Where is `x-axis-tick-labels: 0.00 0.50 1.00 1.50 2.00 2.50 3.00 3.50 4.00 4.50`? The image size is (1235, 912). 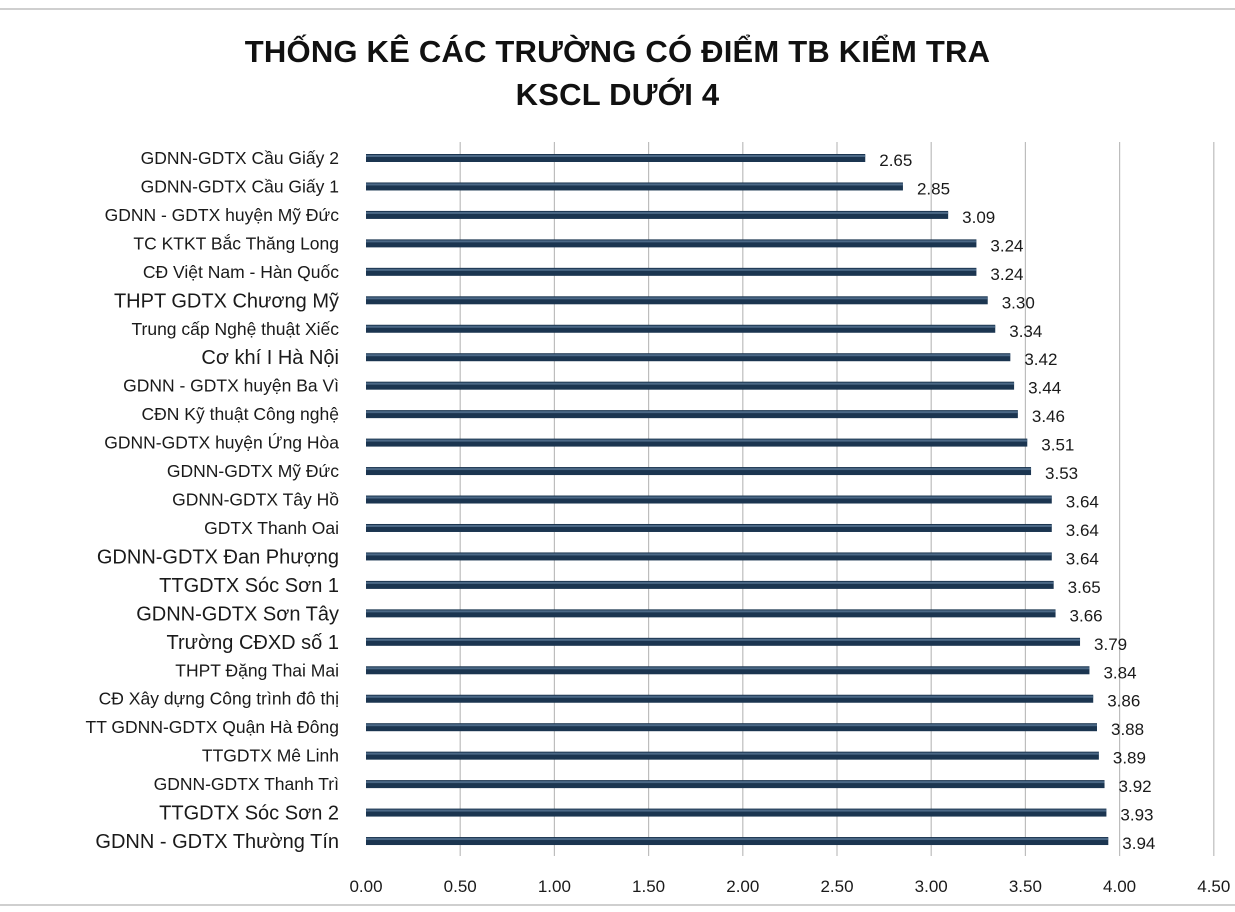
x-axis-tick-labels: 0.00 0.50 1.00 1.50 2.00 2.50 3.00 3.50 4.00 4.50 is located at coordinates (789, 886).